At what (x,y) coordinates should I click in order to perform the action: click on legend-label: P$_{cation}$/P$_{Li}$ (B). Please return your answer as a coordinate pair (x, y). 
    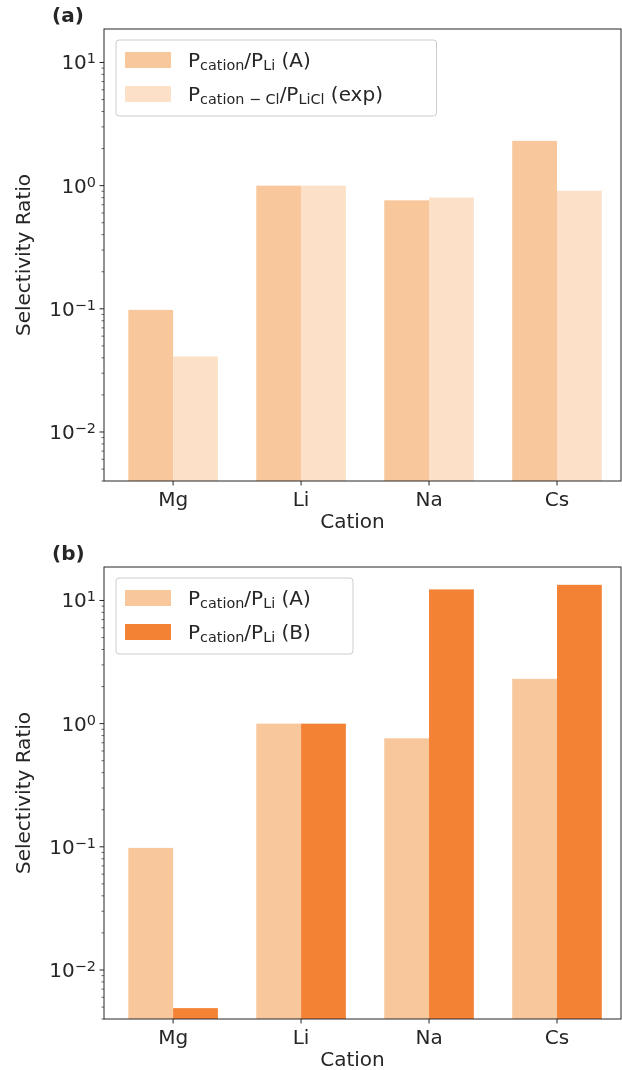
    Looking at the image, I should click on (249, 633).